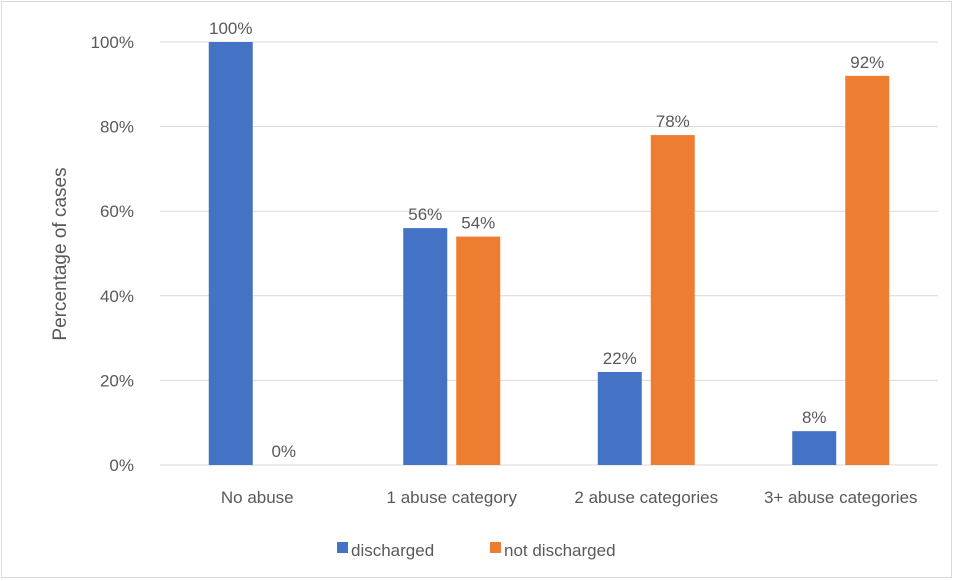  I want to click on x-category-label: 1 abuse category, so click(452, 497).